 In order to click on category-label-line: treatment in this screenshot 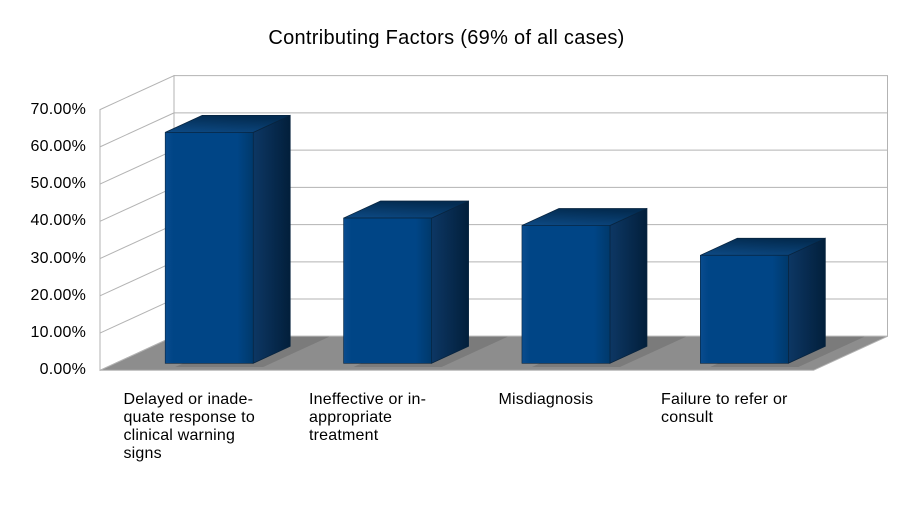, I will do `click(343, 435)`.